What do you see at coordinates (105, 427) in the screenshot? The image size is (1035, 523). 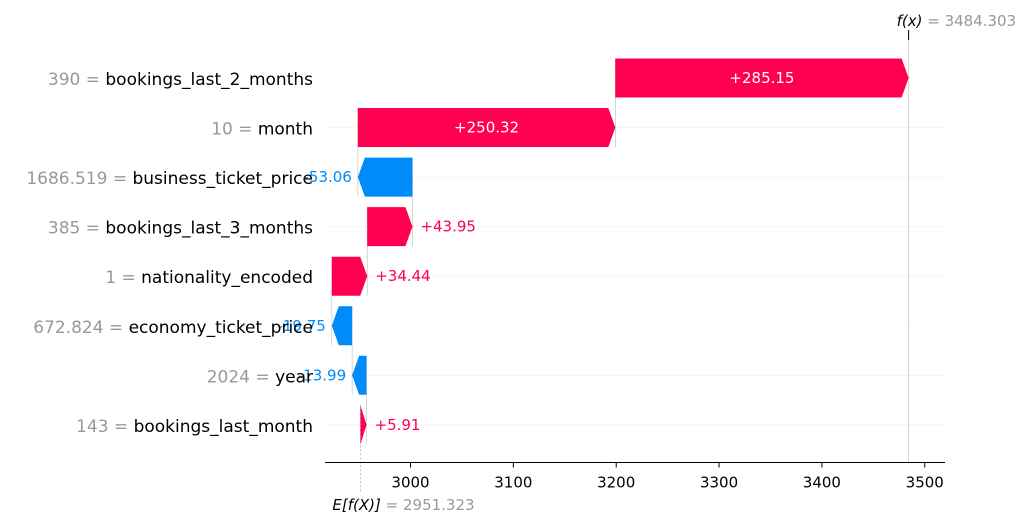 I see `feature-value: 143 =` at bounding box center [105, 427].